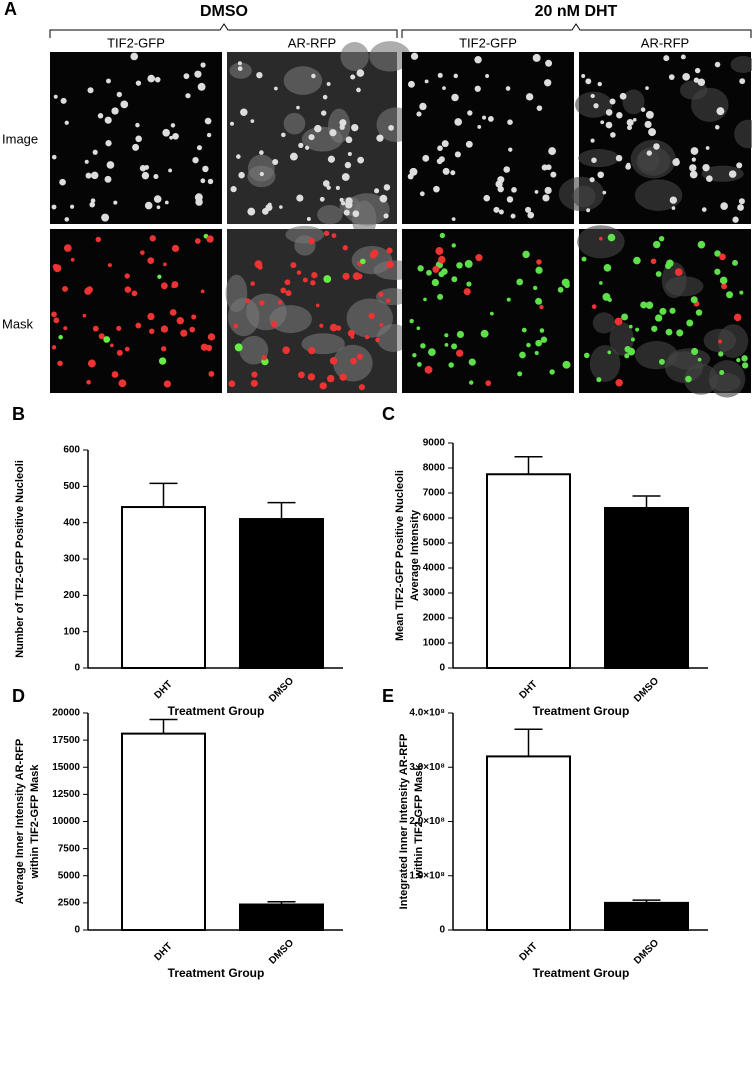 The height and width of the screenshot is (1092, 752). What do you see at coordinates (442, 930) in the screenshot?
I see `y-tick-label: 0` at bounding box center [442, 930].